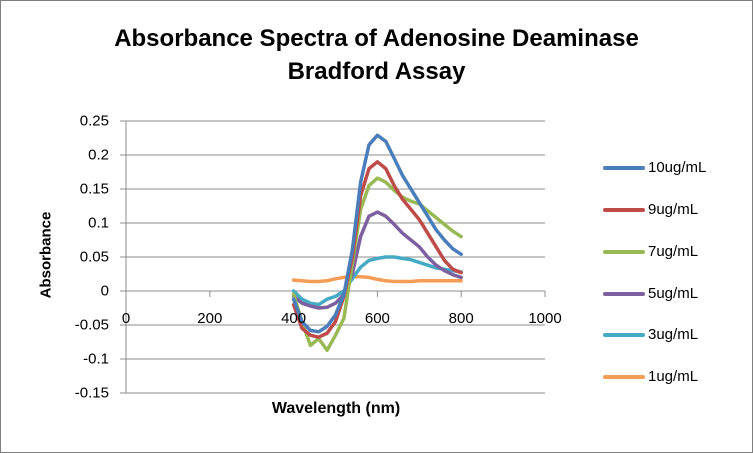  I want to click on y-axis-label: Absorbance, so click(46, 255).